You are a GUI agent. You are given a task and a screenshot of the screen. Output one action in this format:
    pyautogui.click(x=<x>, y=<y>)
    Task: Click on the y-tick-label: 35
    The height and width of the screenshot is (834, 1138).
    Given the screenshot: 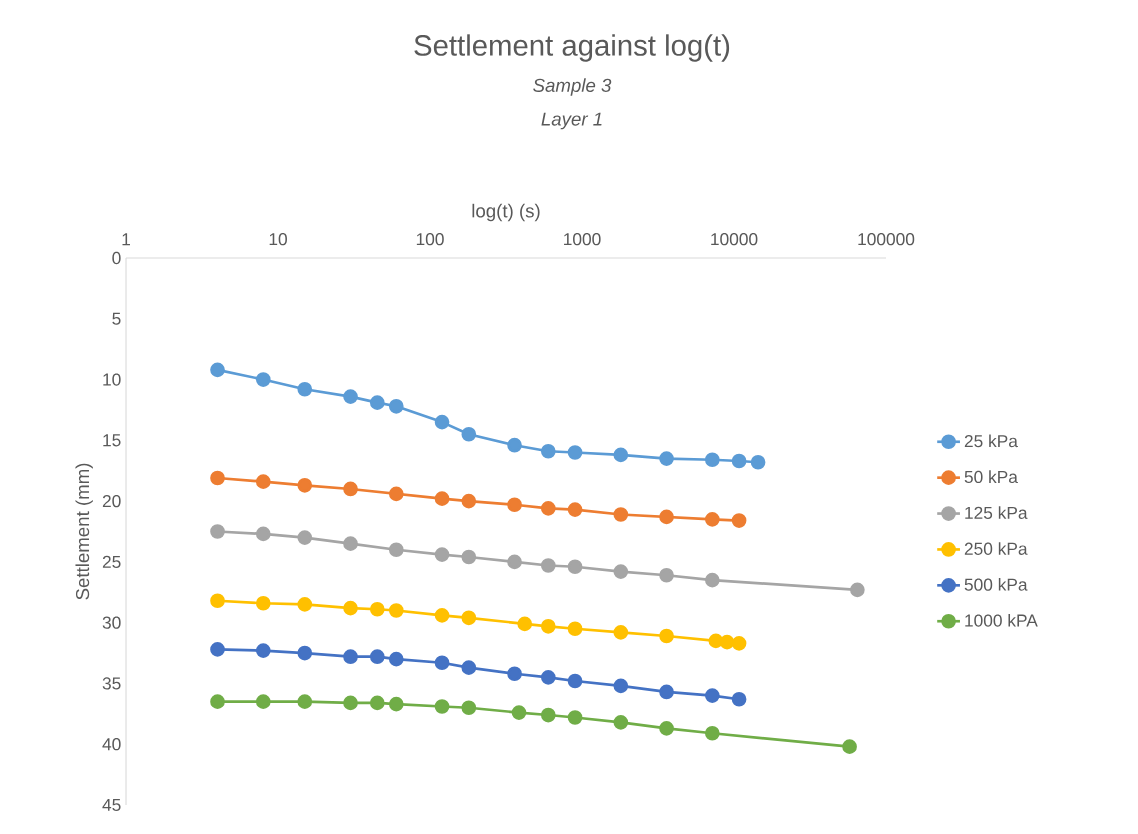 What is the action you would take?
    pyautogui.click(x=111, y=683)
    